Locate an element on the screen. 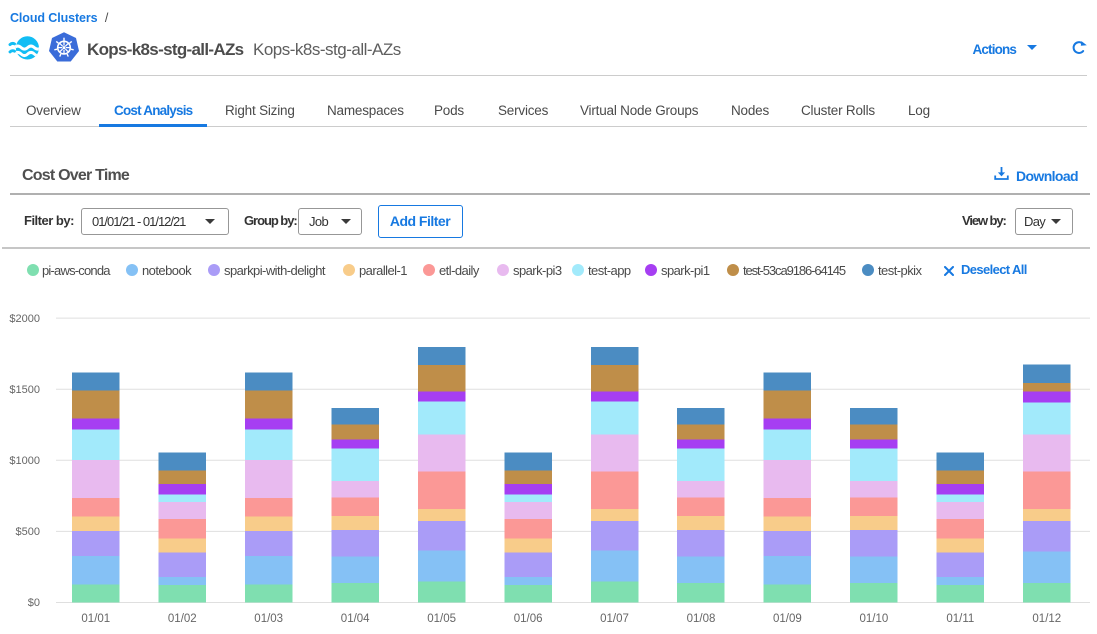  svg-text: 01/09 is located at coordinates (787, 619).